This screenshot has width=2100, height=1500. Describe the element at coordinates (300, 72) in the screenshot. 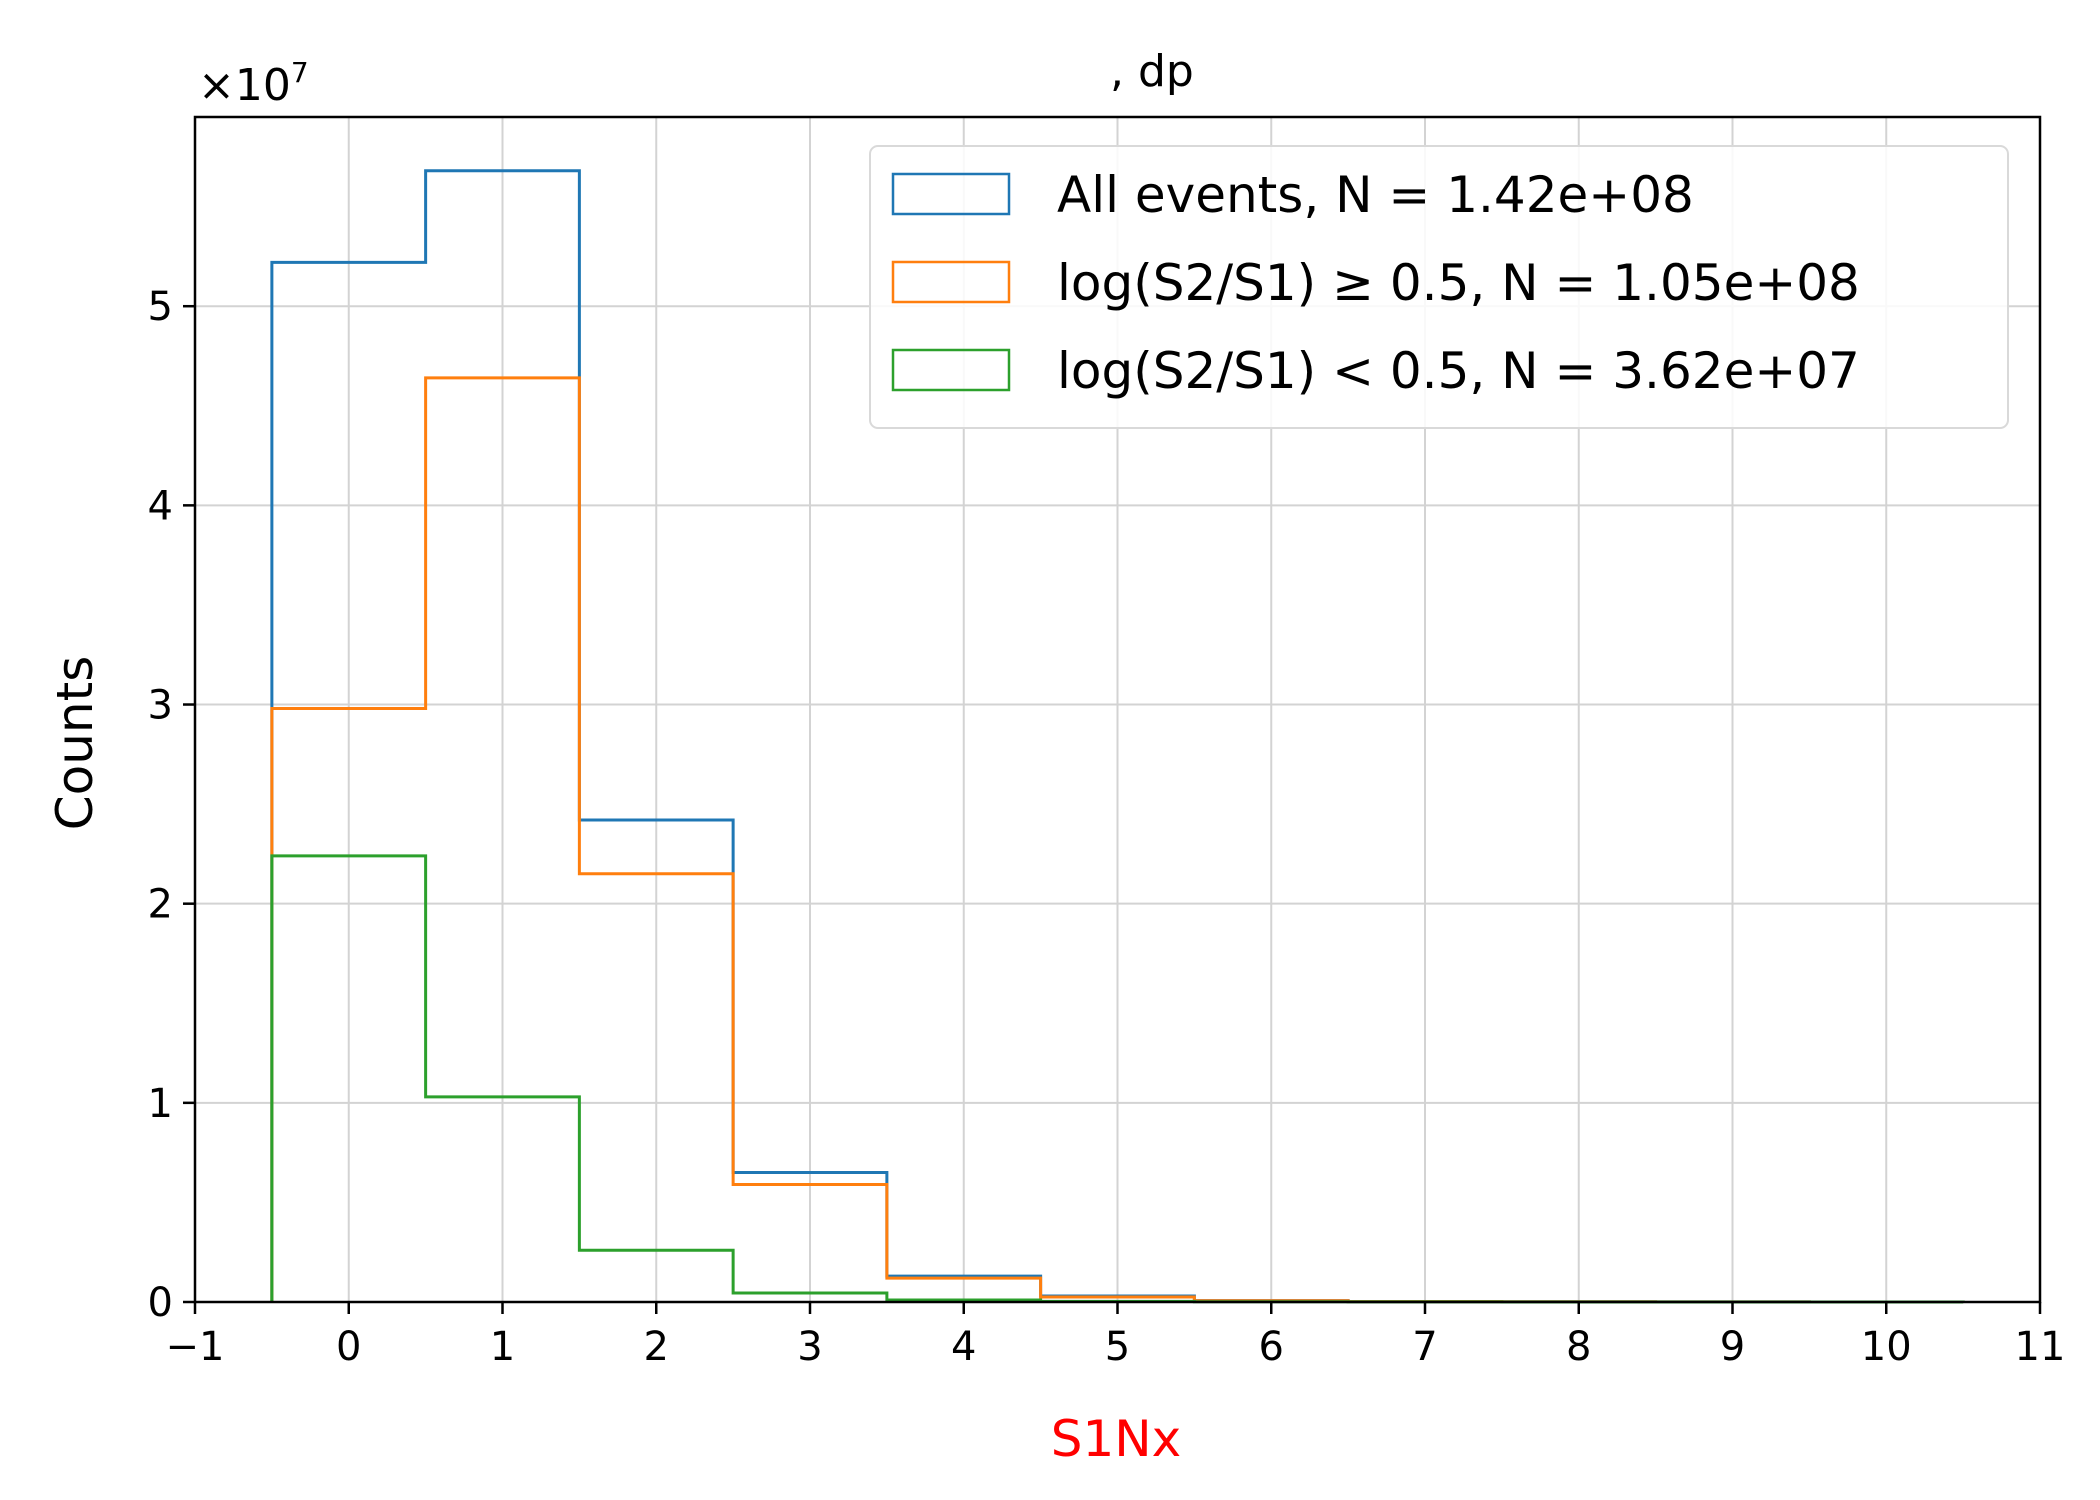

I see `y-offset-exponent: 7` at that location.